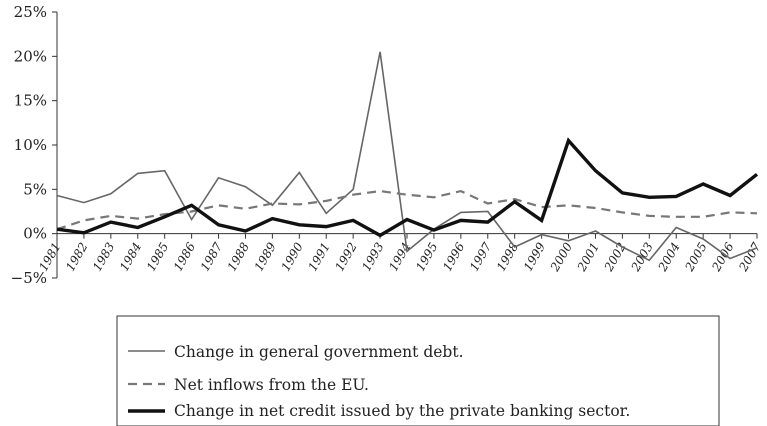  What do you see at coordinates (30, 101) in the screenshot?
I see `y-tick-label: 15%` at bounding box center [30, 101].